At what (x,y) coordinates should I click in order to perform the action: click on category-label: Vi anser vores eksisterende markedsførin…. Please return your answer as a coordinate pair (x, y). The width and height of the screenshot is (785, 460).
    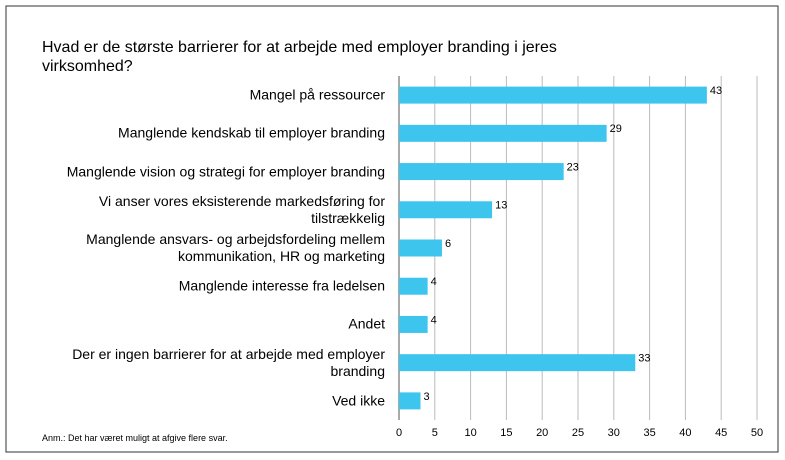
    Looking at the image, I should click on (241, 209).